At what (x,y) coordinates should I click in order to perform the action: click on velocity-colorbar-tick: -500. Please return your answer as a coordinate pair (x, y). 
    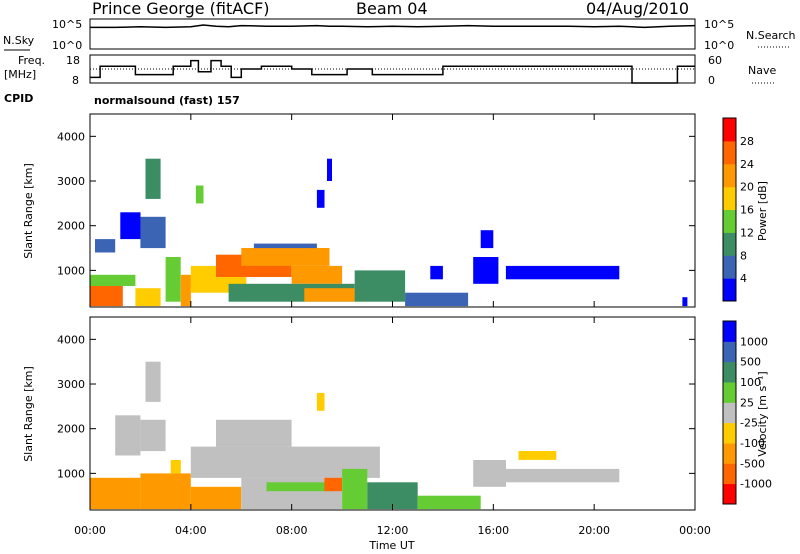
    Looking at the image, I should click on (752, 463).